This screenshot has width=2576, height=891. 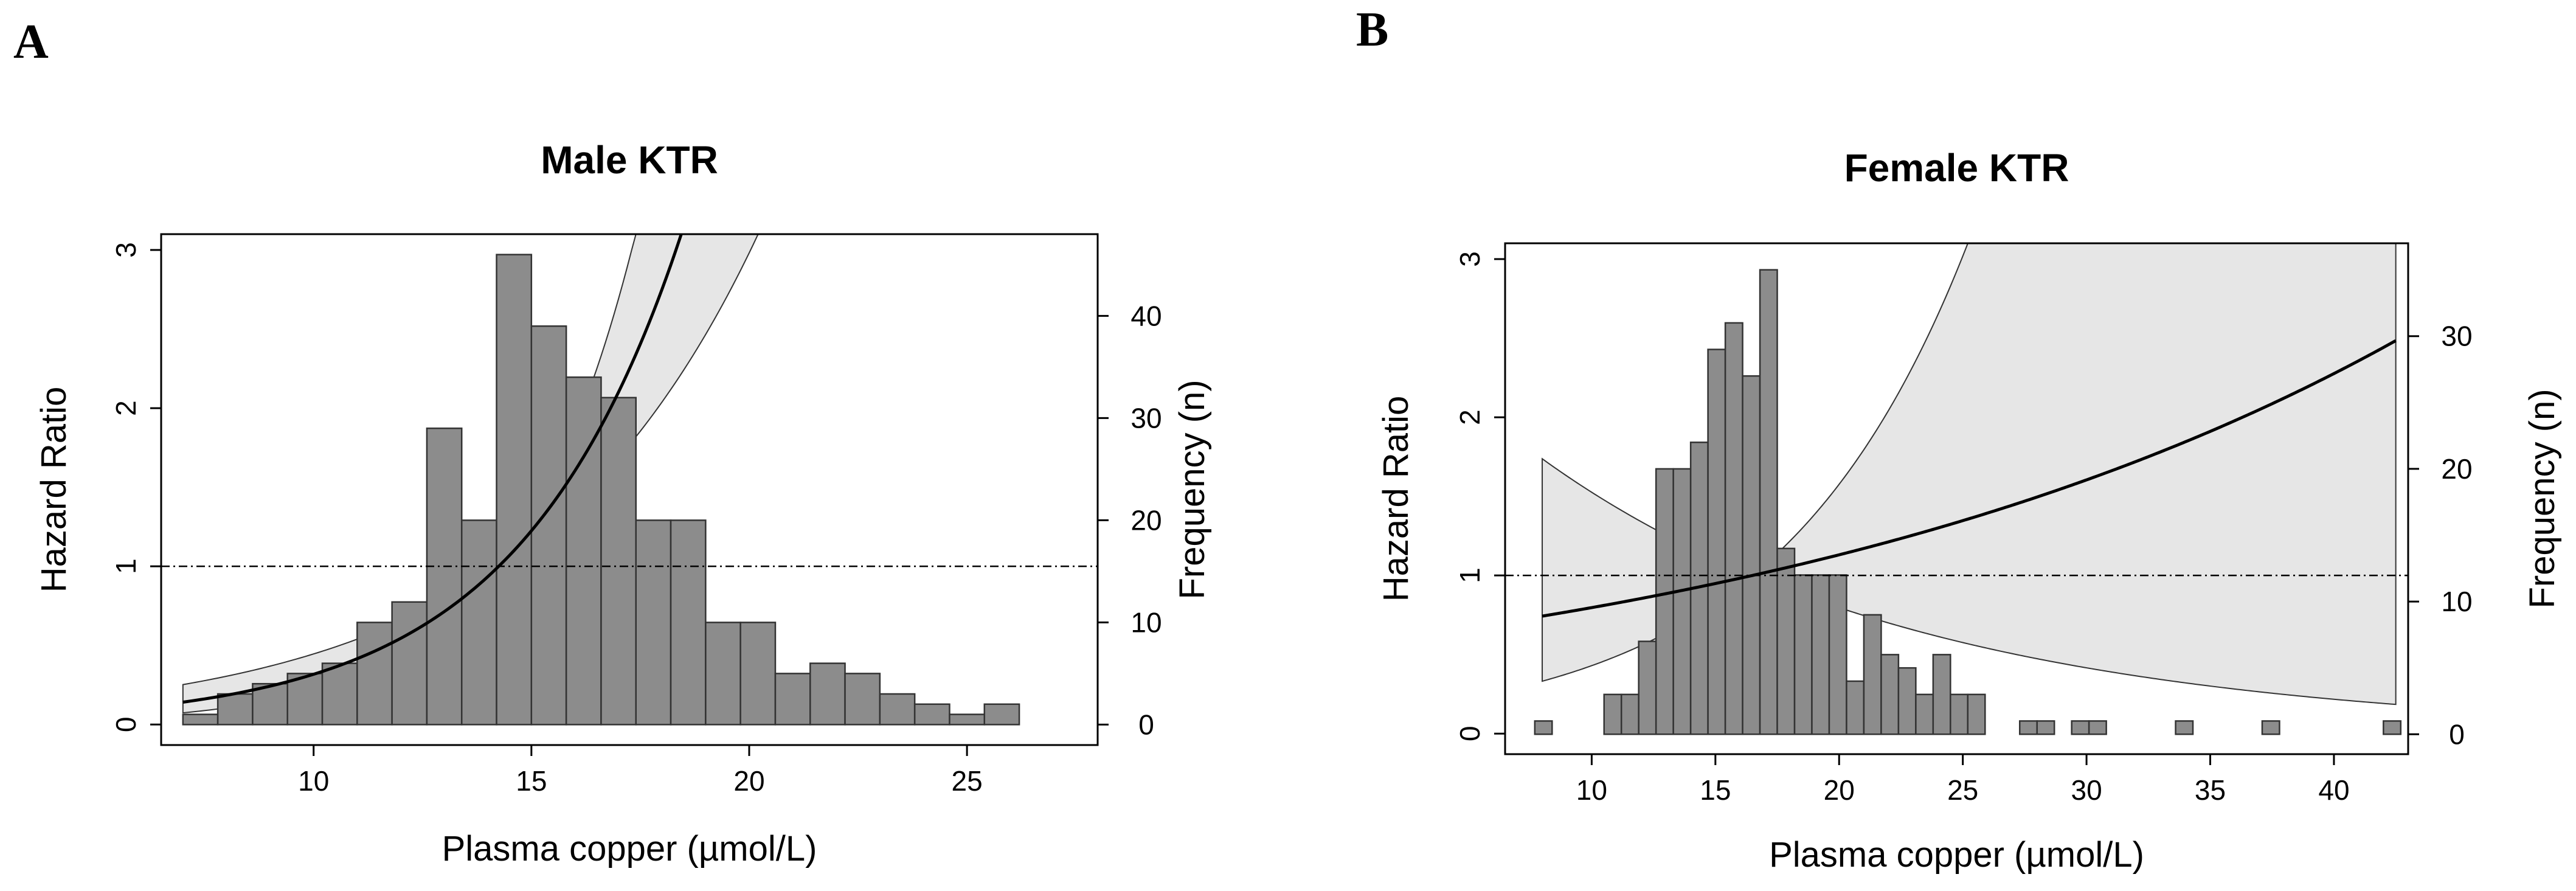 I want to click on x-tick-label: 35, so click(x=2210, y=790).